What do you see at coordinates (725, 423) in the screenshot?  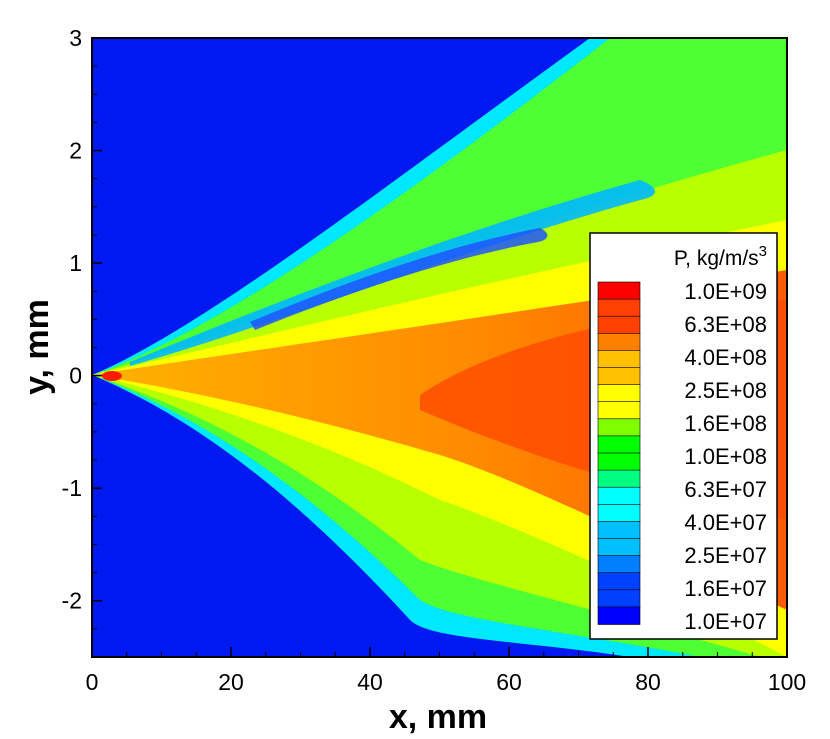 I see `legend-label: 1.6E+08` at bounding box center [725, 423].